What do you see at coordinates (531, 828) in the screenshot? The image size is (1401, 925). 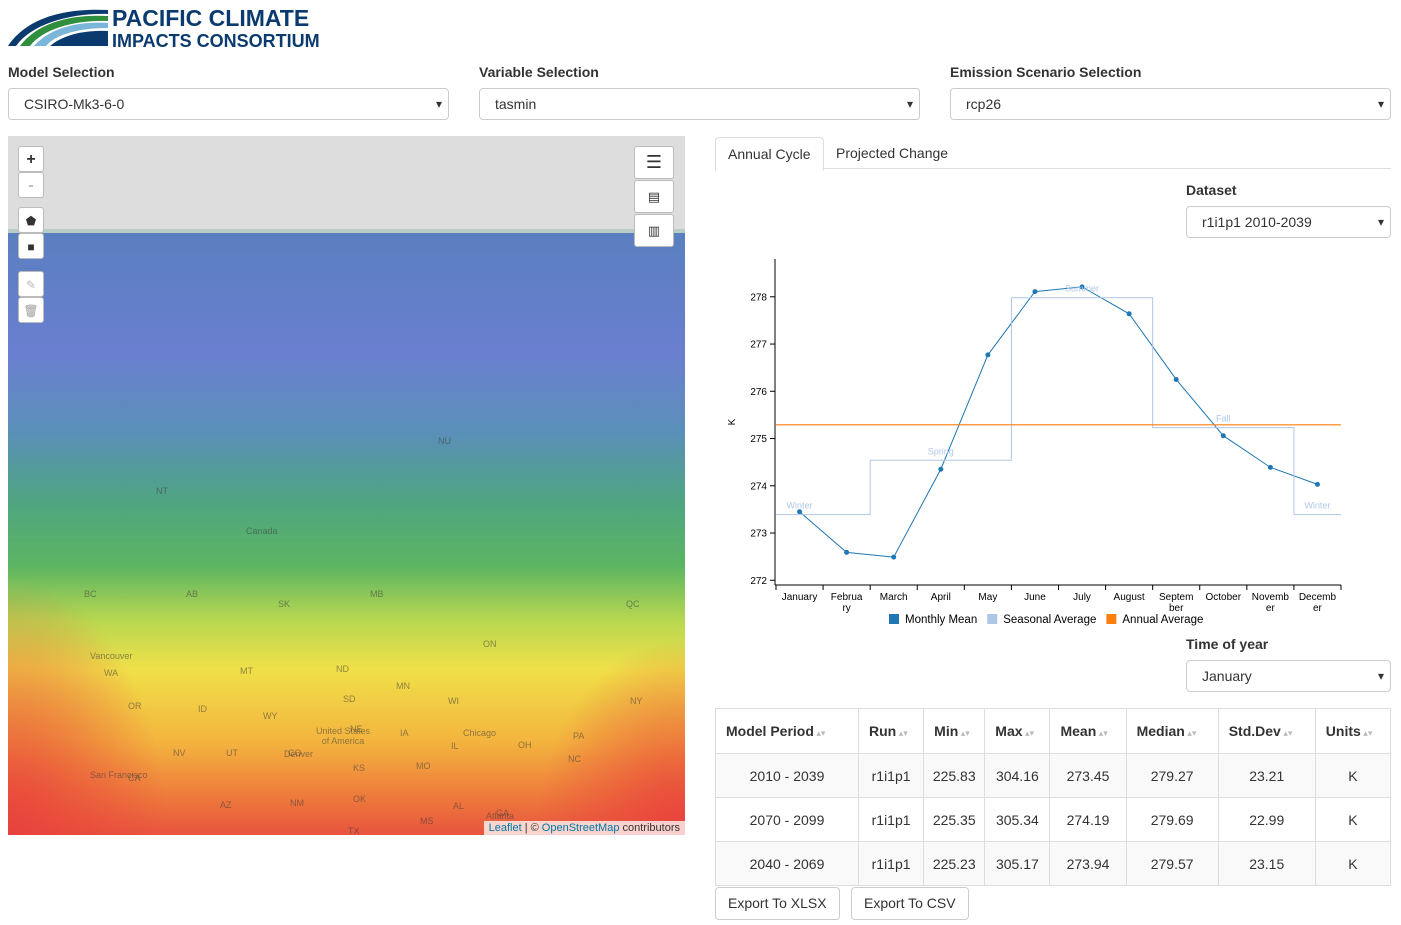 I see `attribution-sep: | ©` at bounding box center [531, 828].